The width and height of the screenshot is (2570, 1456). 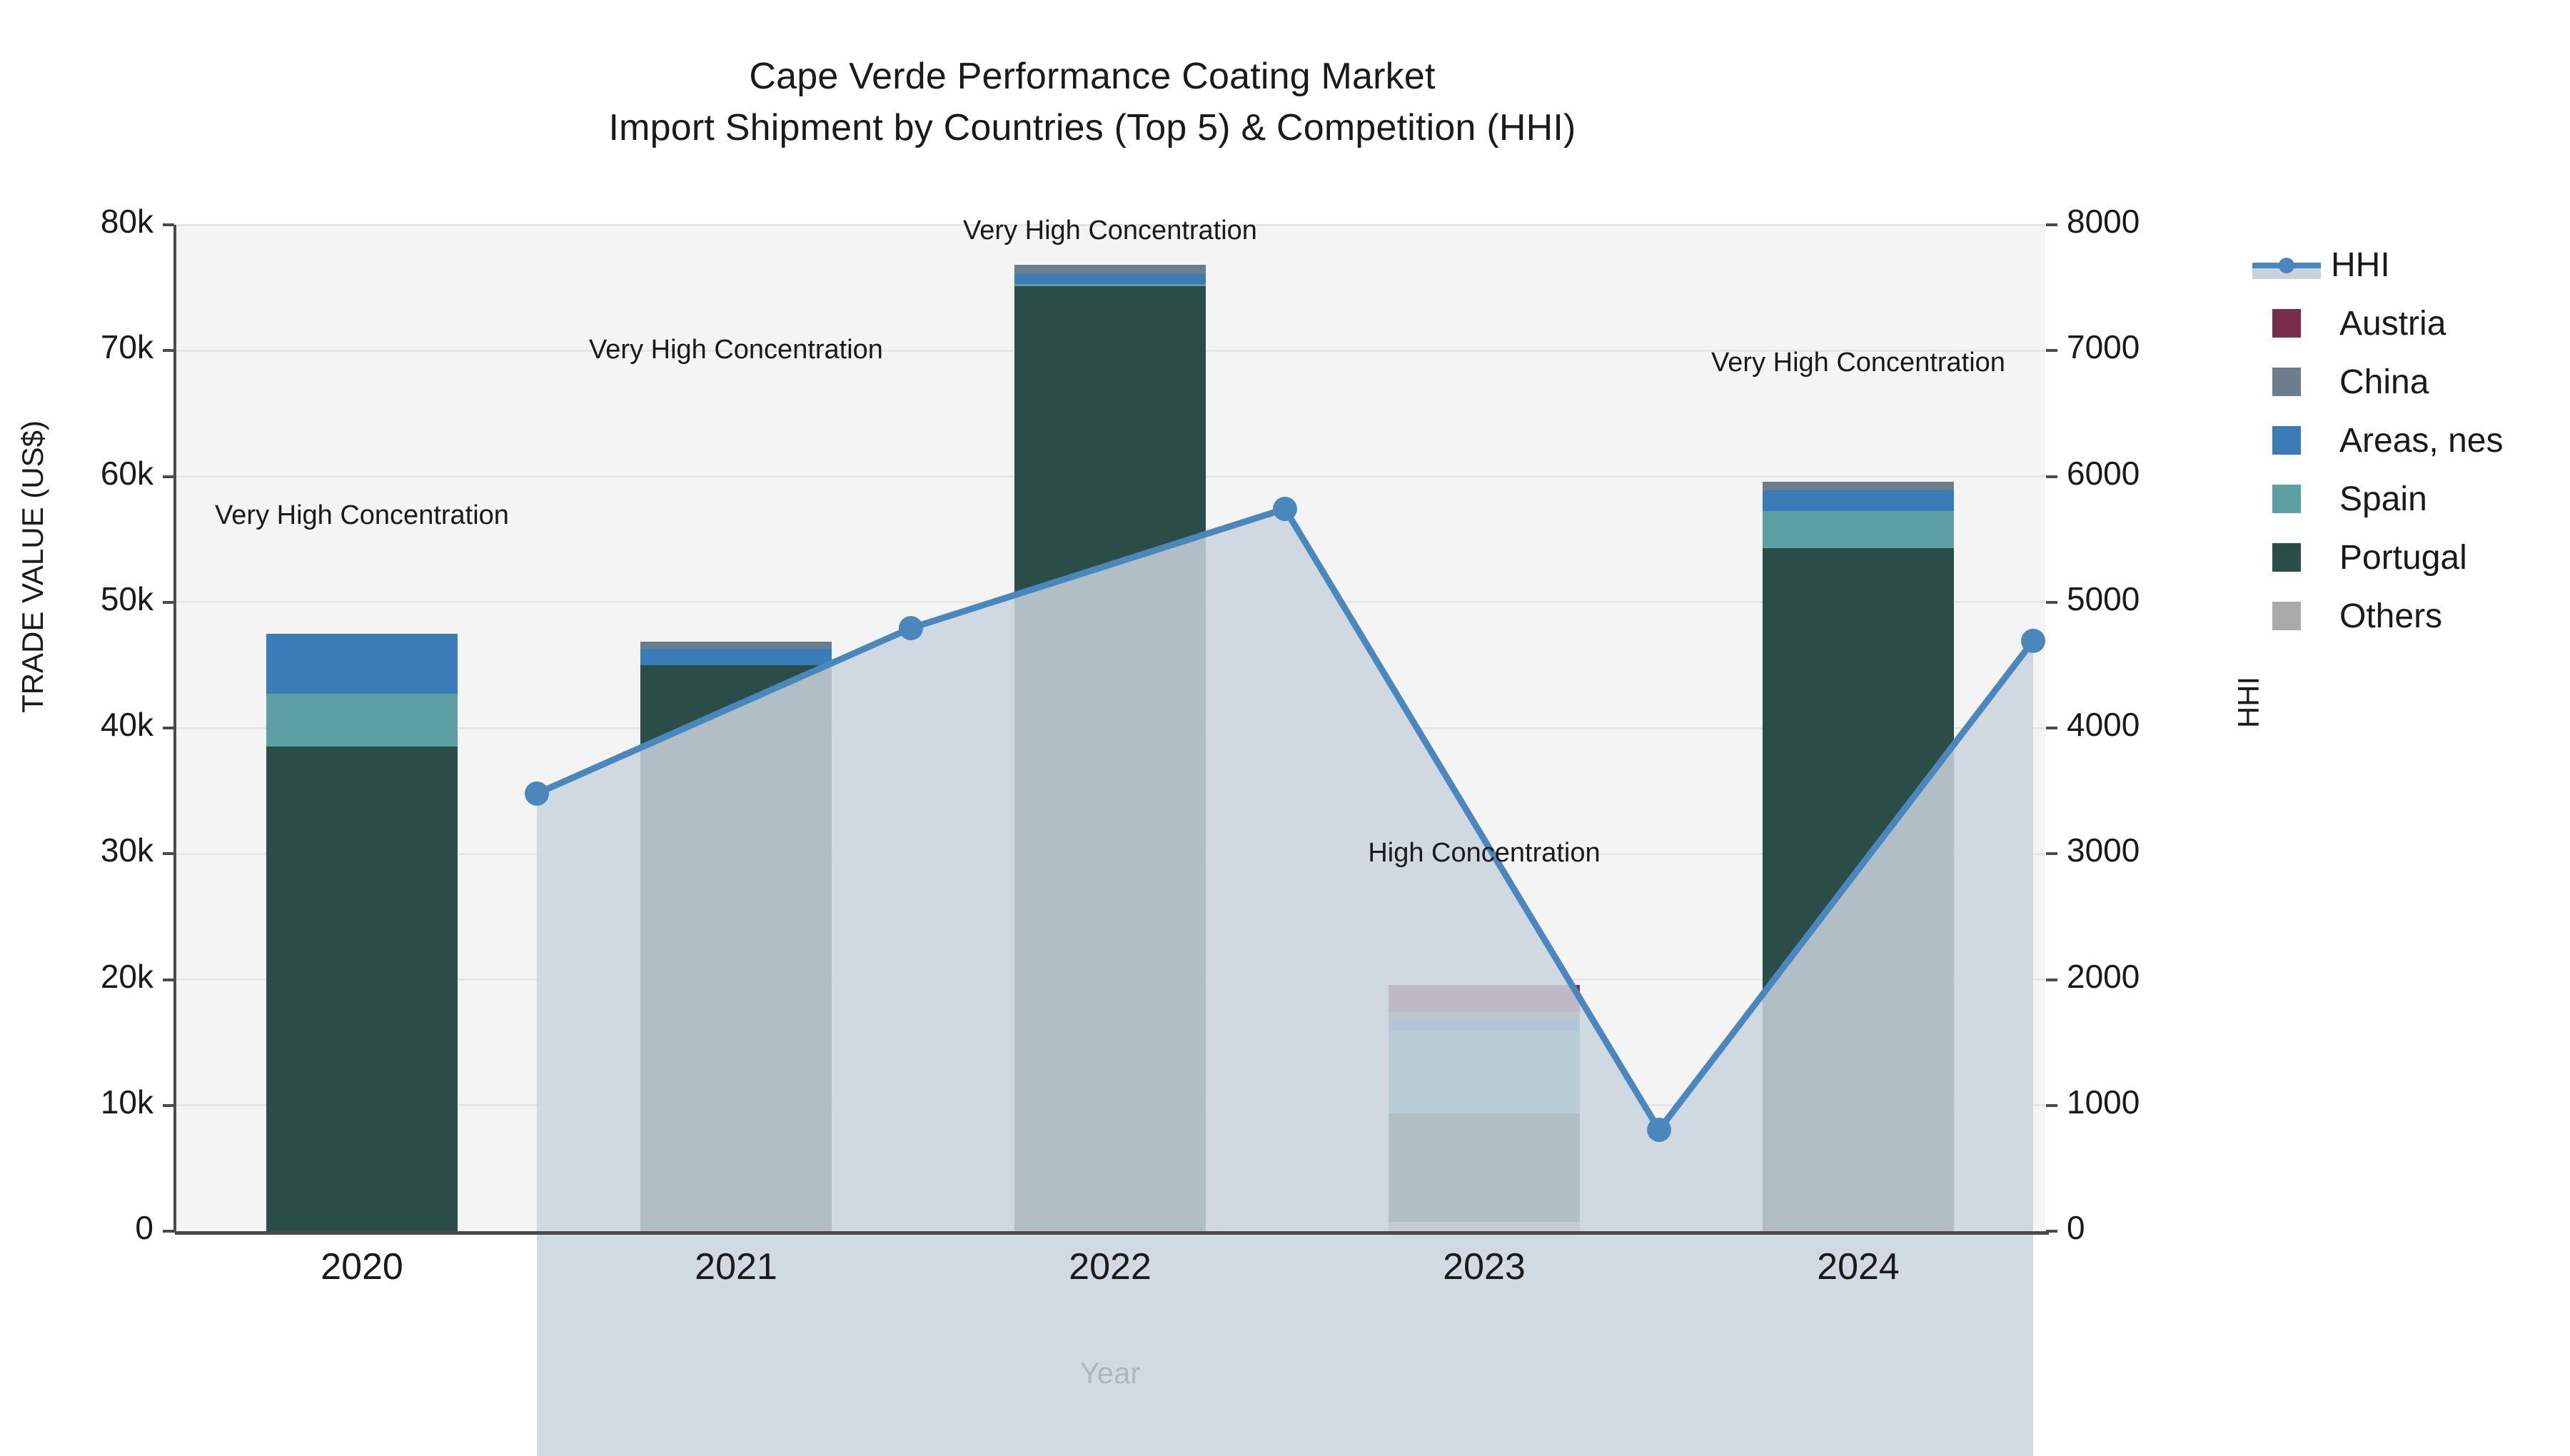 What do you see at coordinates (2103, 221) in the screenshot?
I see `y-tick-label-right: 8000` at bounding box center [2103, 221].